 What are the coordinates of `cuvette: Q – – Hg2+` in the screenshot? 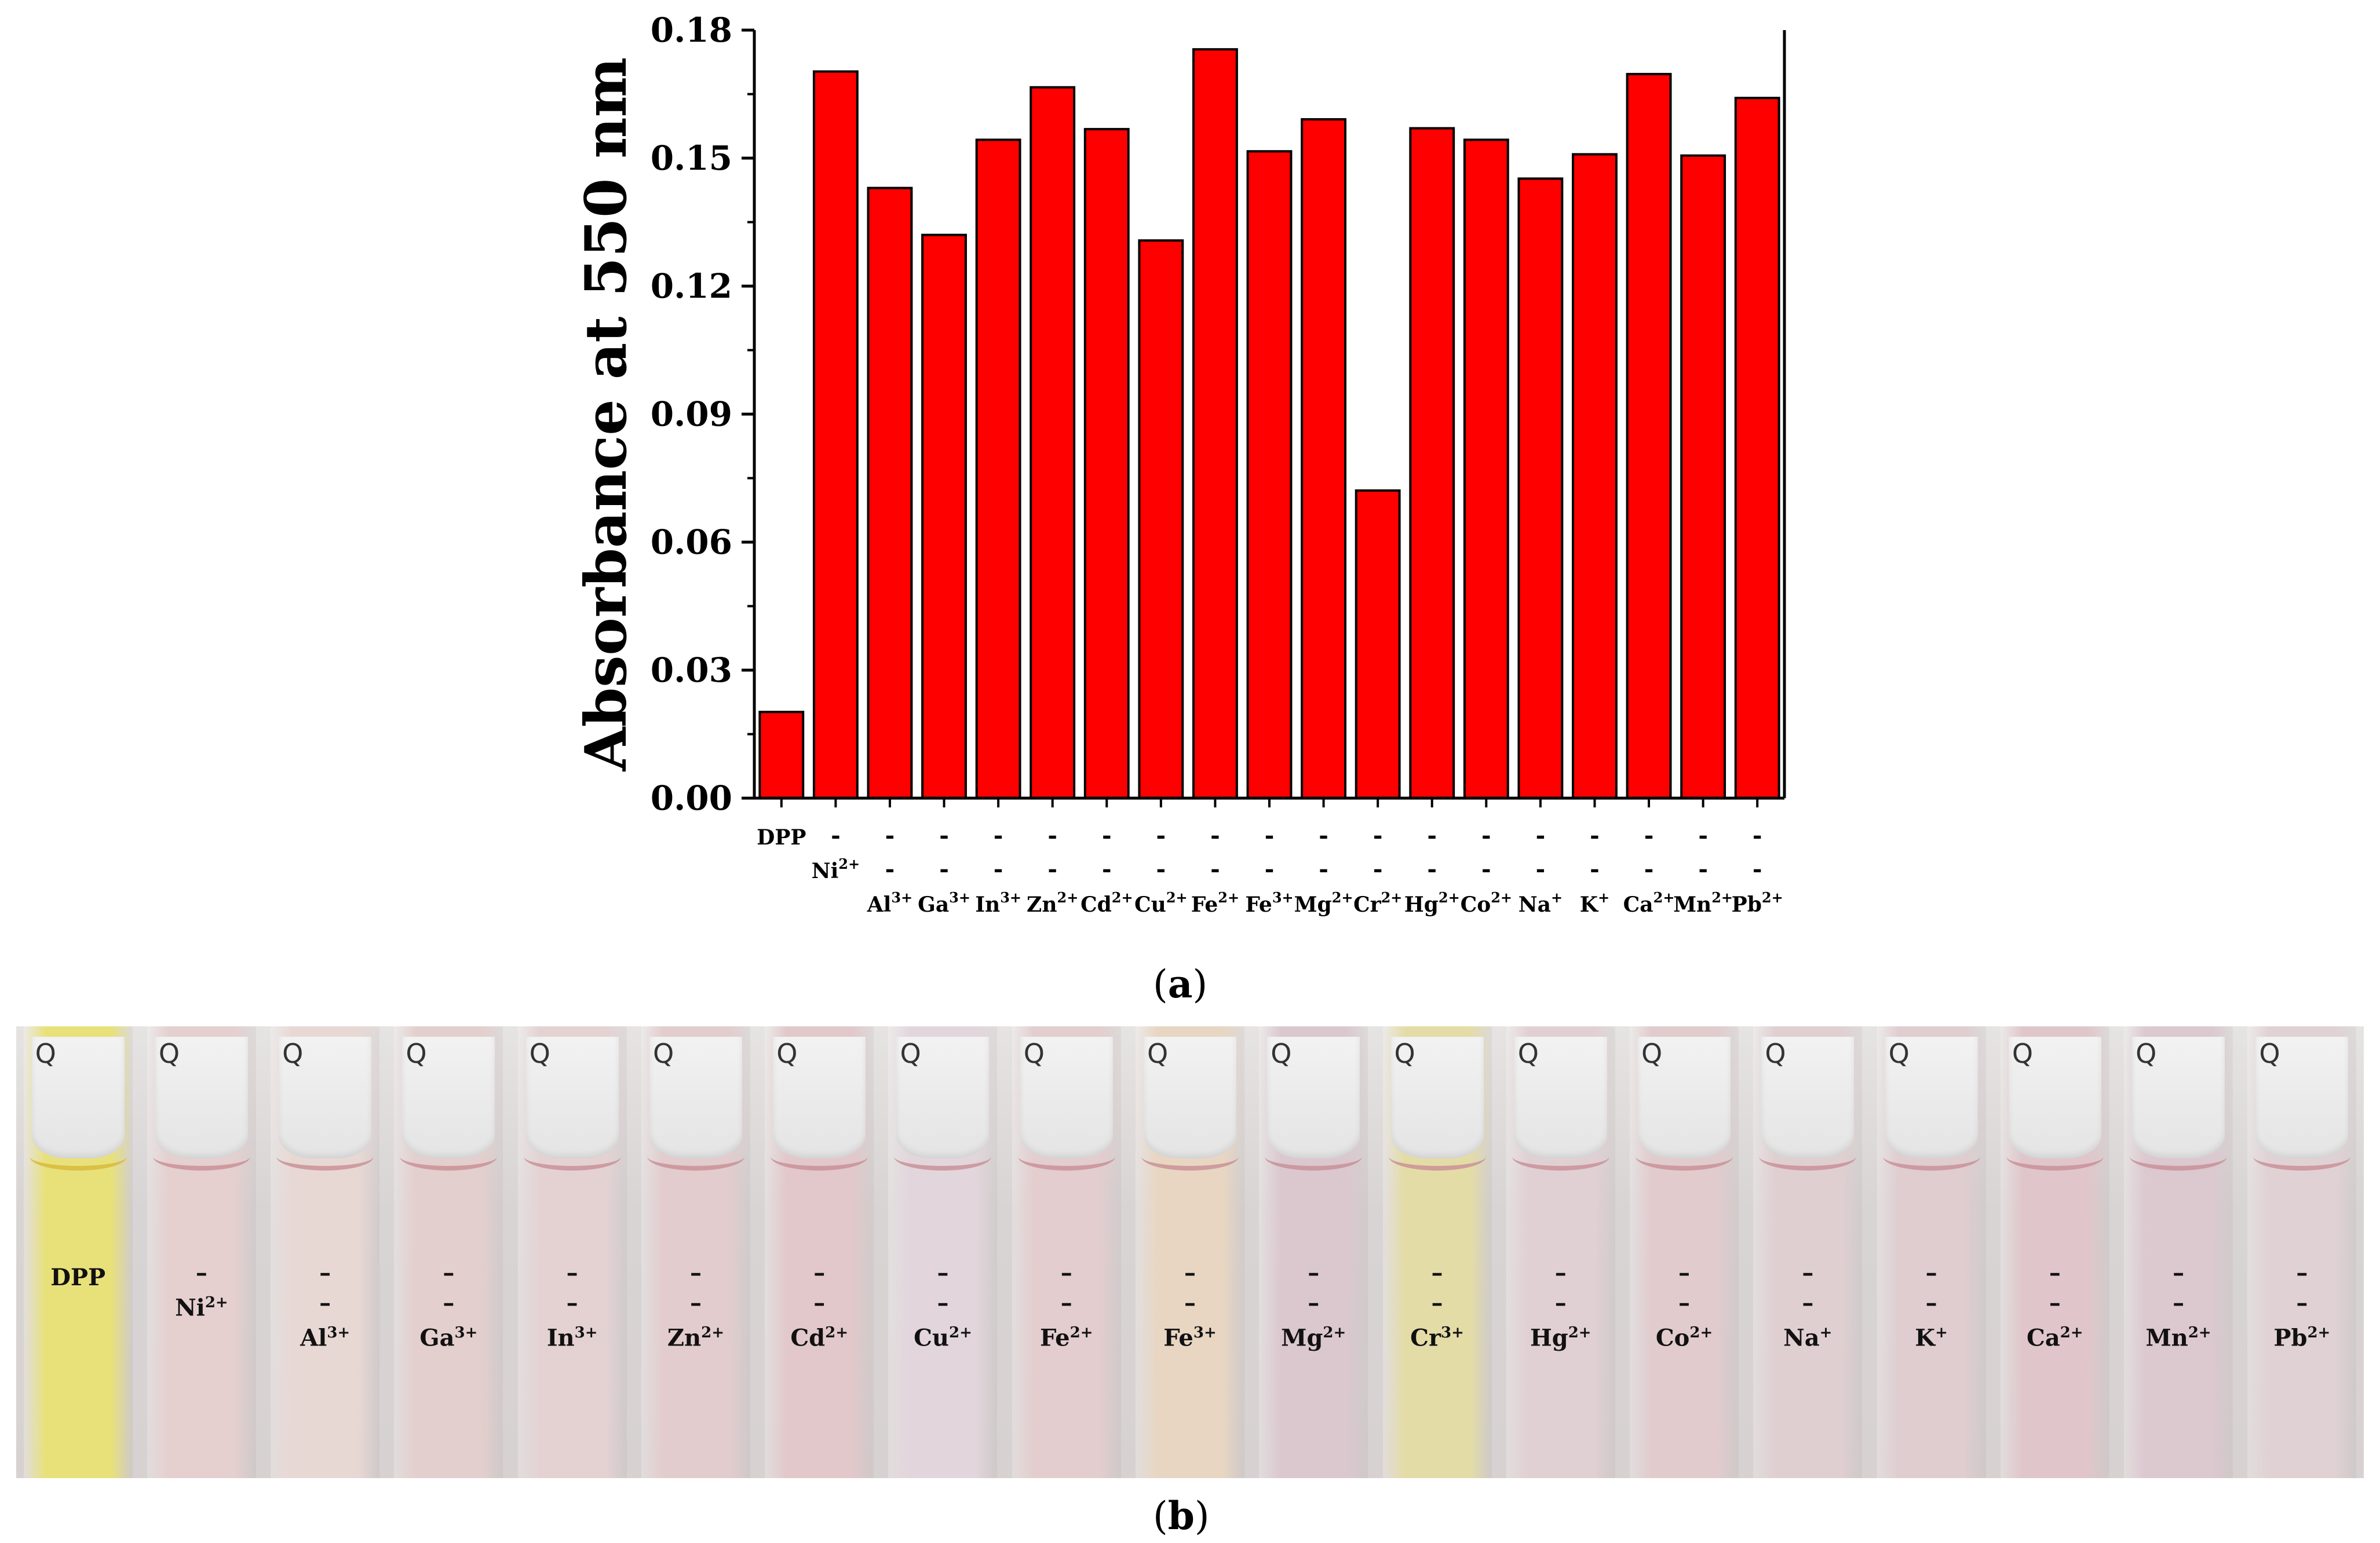 It's located at (1561, 1252).